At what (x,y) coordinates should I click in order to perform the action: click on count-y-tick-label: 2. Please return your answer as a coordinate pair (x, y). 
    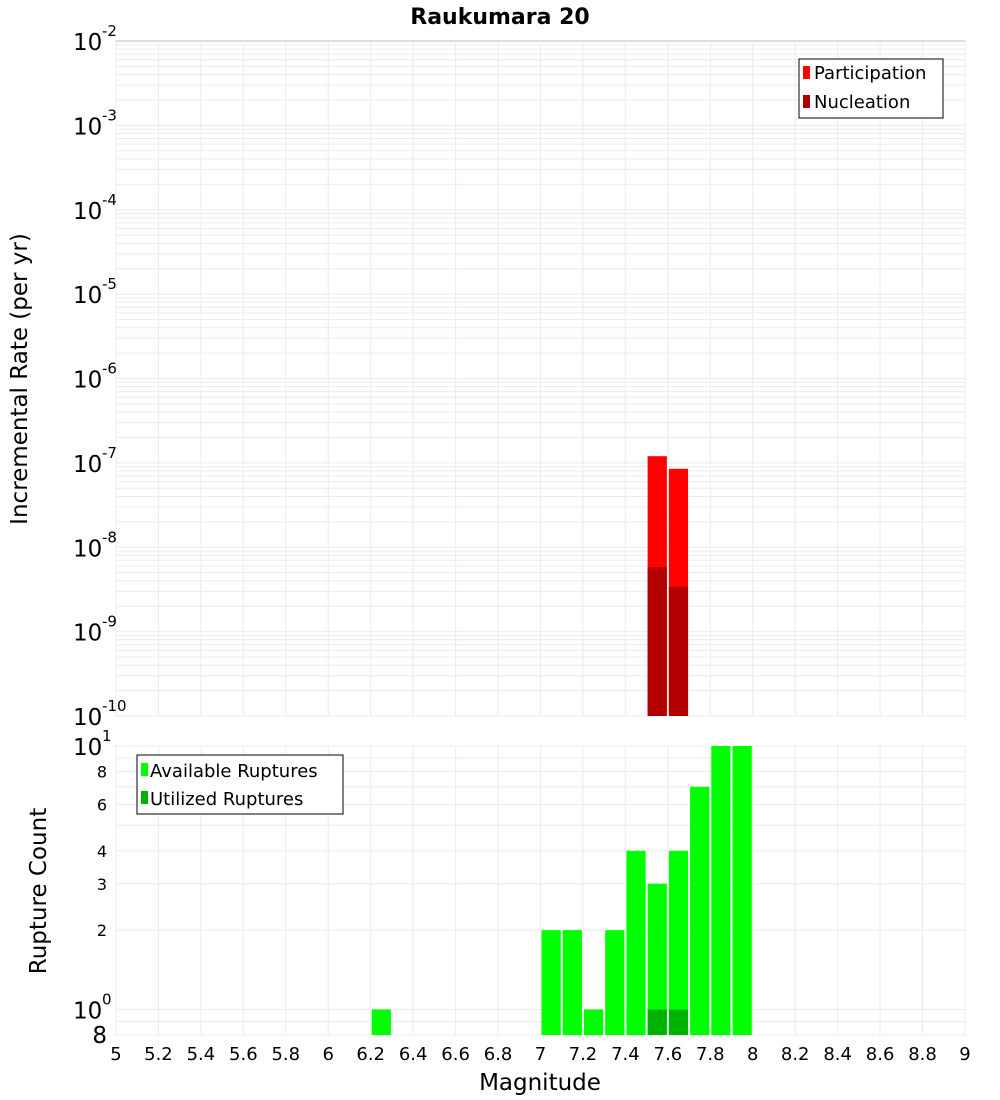
    Looking at the image, I should click on (102, 930).